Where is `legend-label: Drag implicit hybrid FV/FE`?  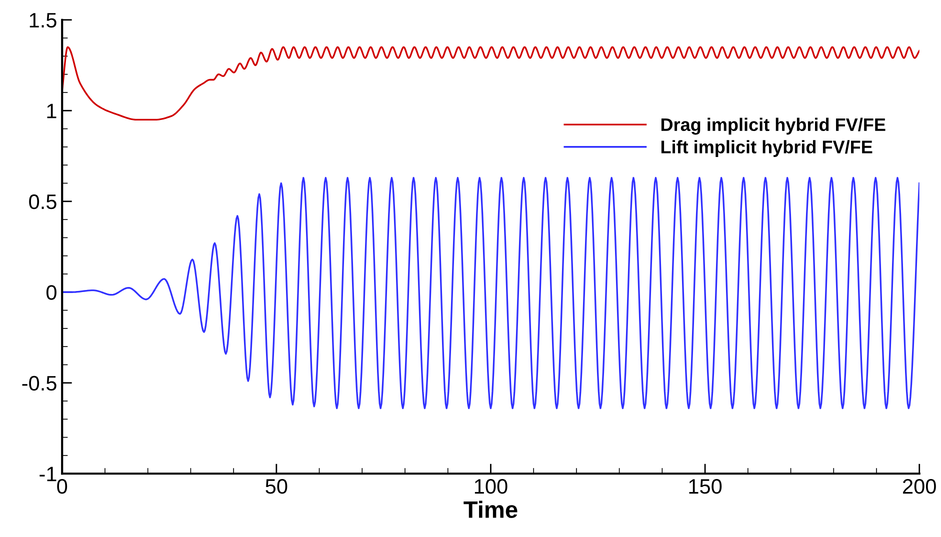
legend-label: Drag implicit hybrid FV/FE is located at coordinates (773, 126).